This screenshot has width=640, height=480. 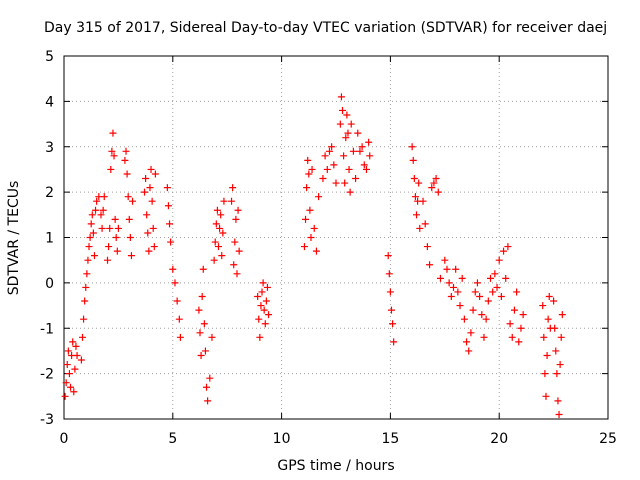 I want to click on y-tick-label: 0, so click(x=49, y=284).